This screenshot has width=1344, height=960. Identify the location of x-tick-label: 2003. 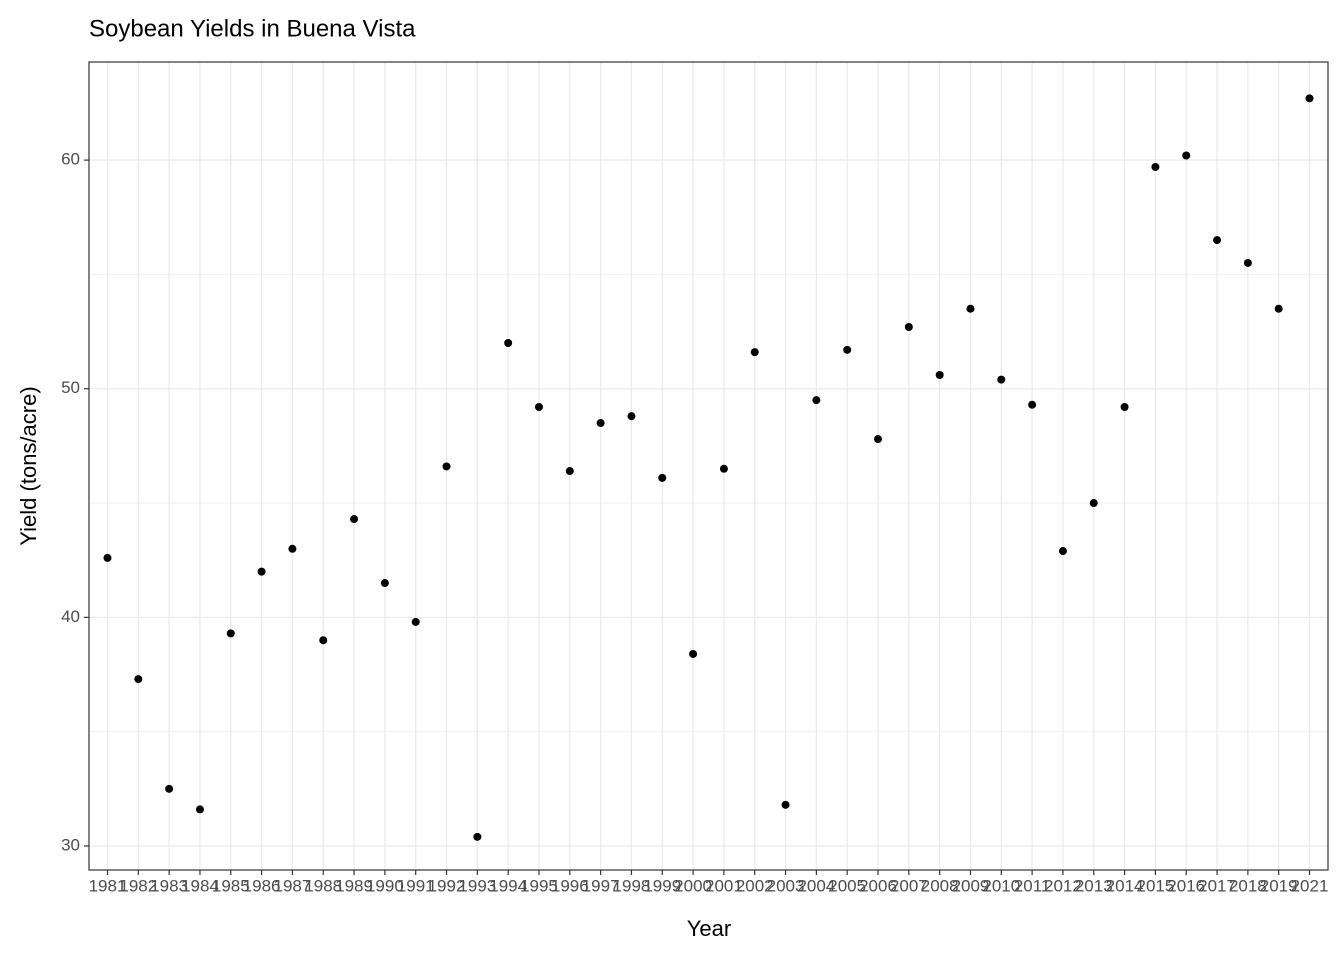
(786, 885).